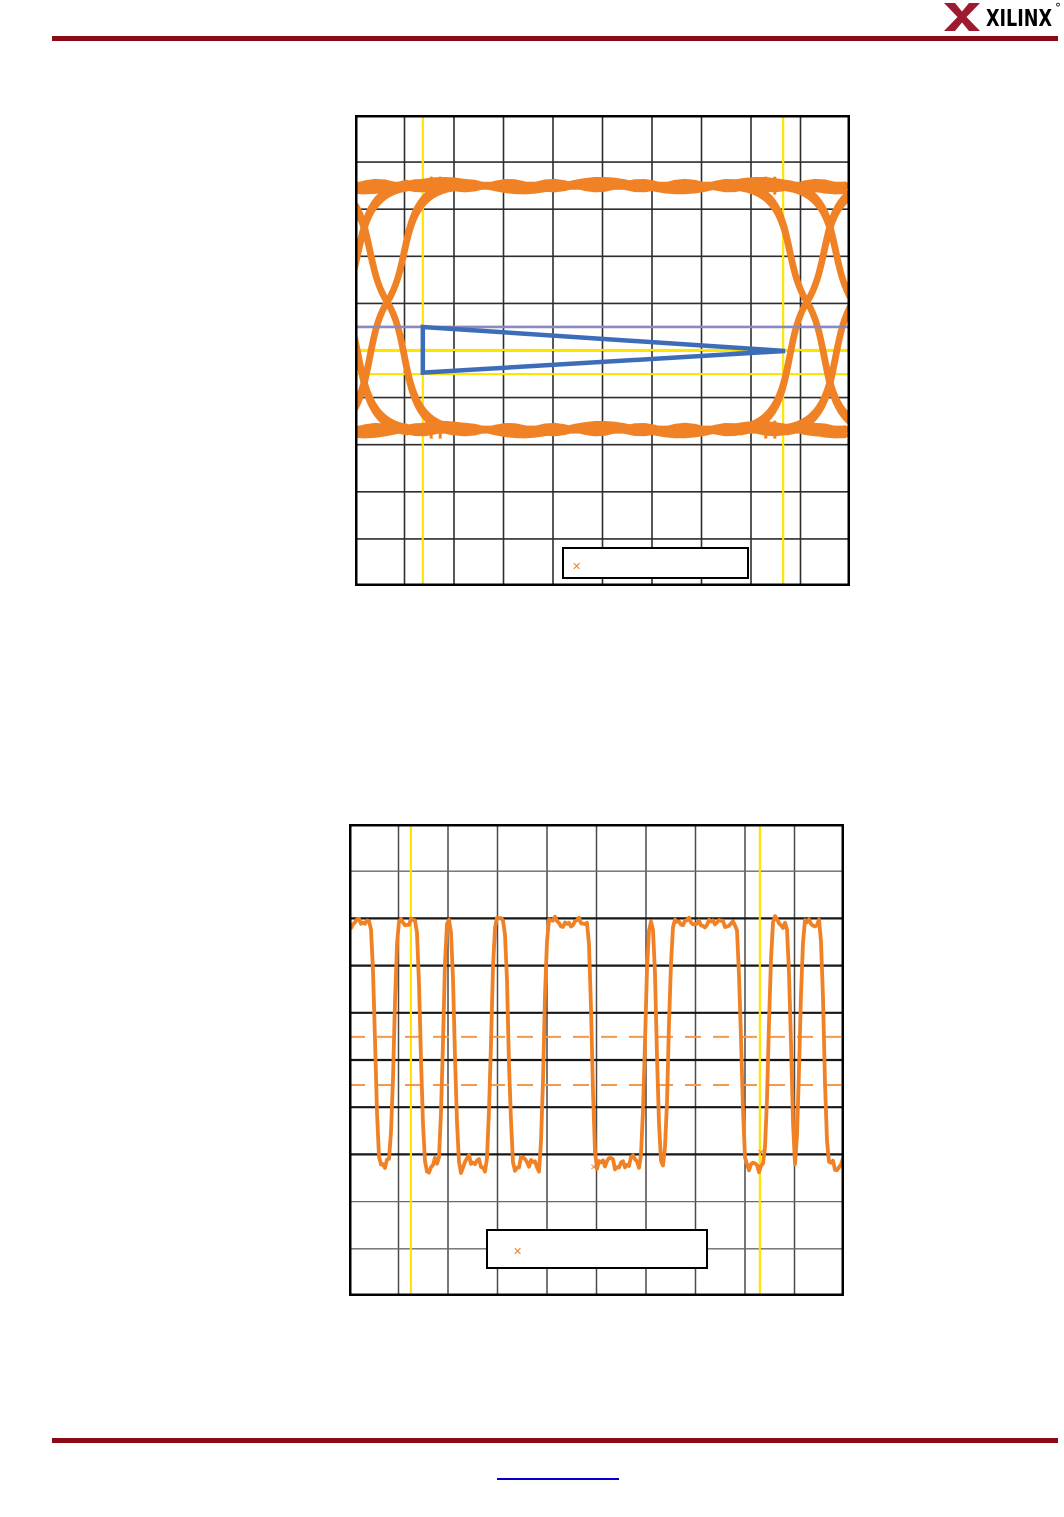 This screenshot has height=1517, width=1064. What do you see at coordinates (1058, 8) in the screenshot?
I see `registered-mark-icon: °` at bounding box center [1058, 8].